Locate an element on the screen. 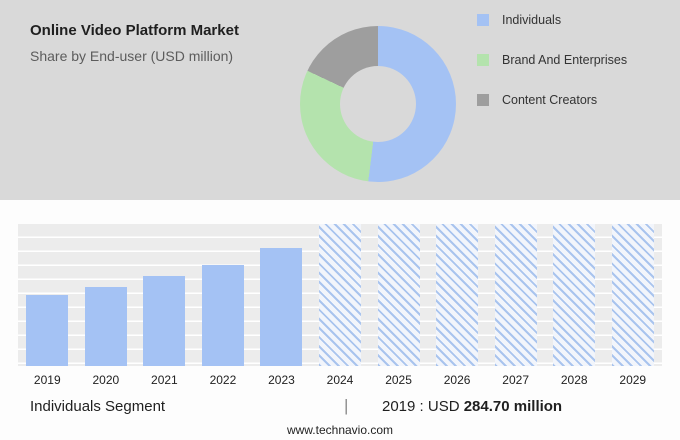 The width and height of the screenshot is (680, 440). footer-value-prefix: 2019 : USD is located at coordinates (423, 406).